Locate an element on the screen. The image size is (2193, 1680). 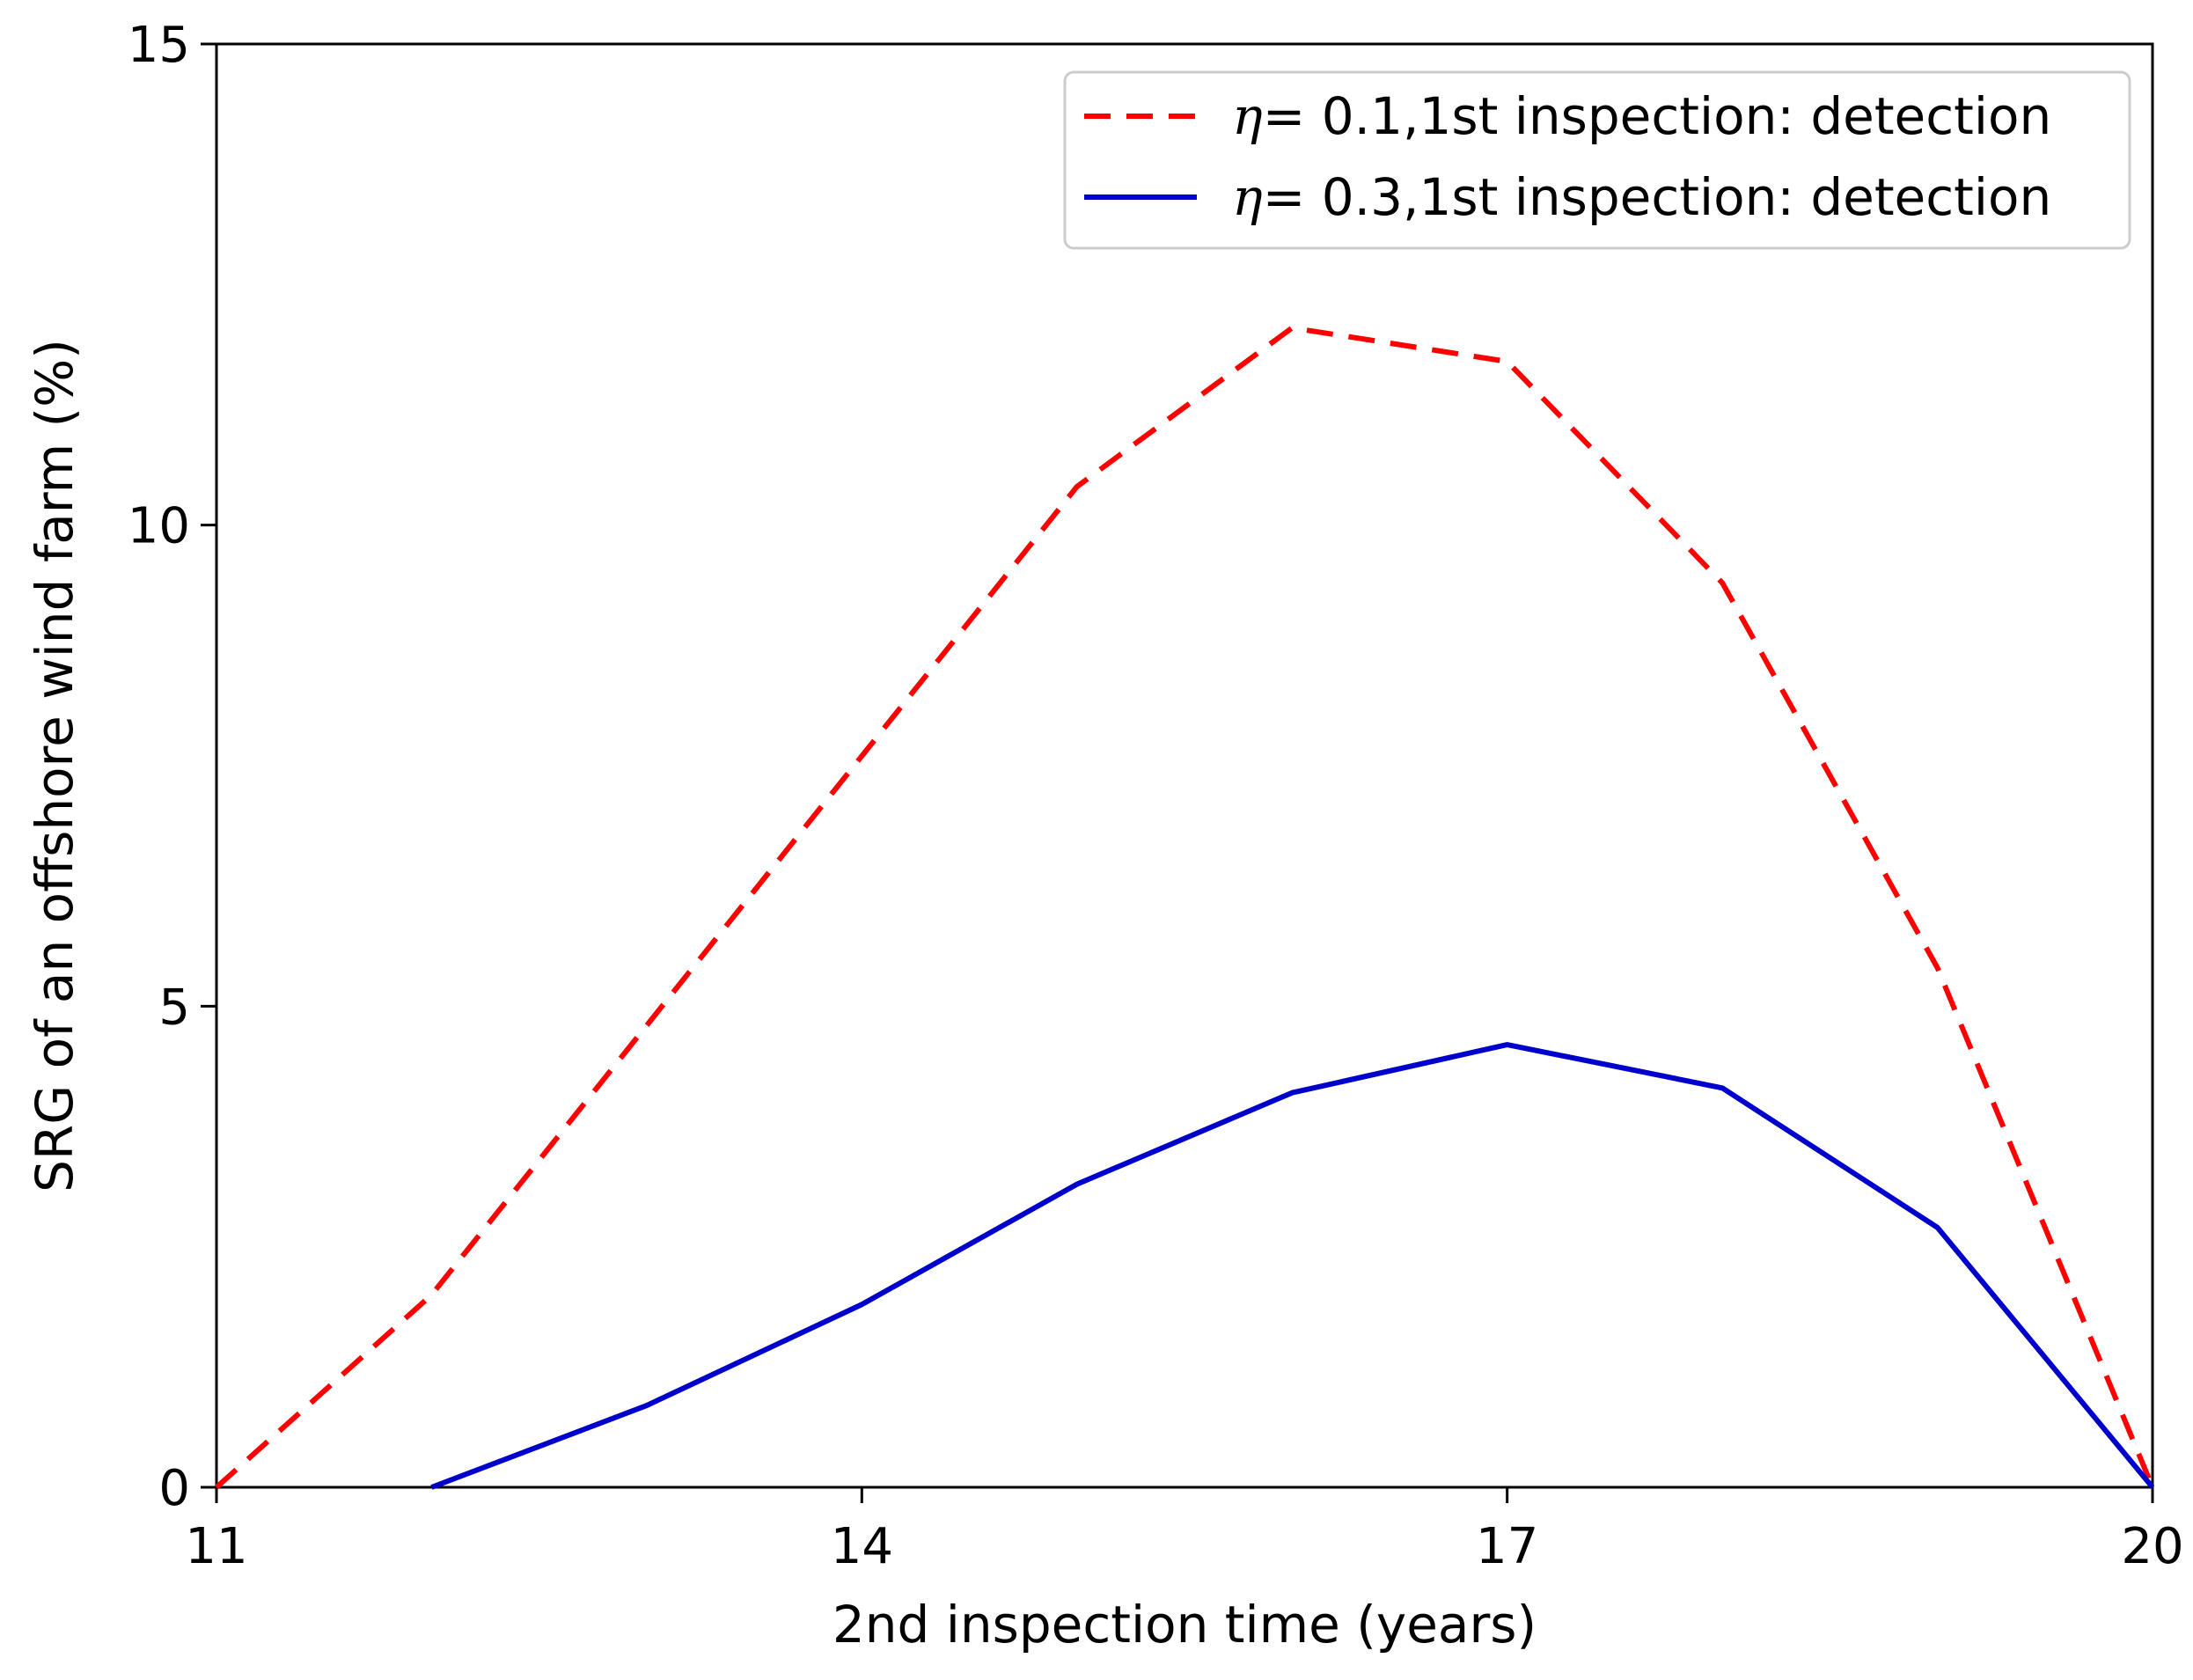
legend-box is located at coordinates (1597, 160).